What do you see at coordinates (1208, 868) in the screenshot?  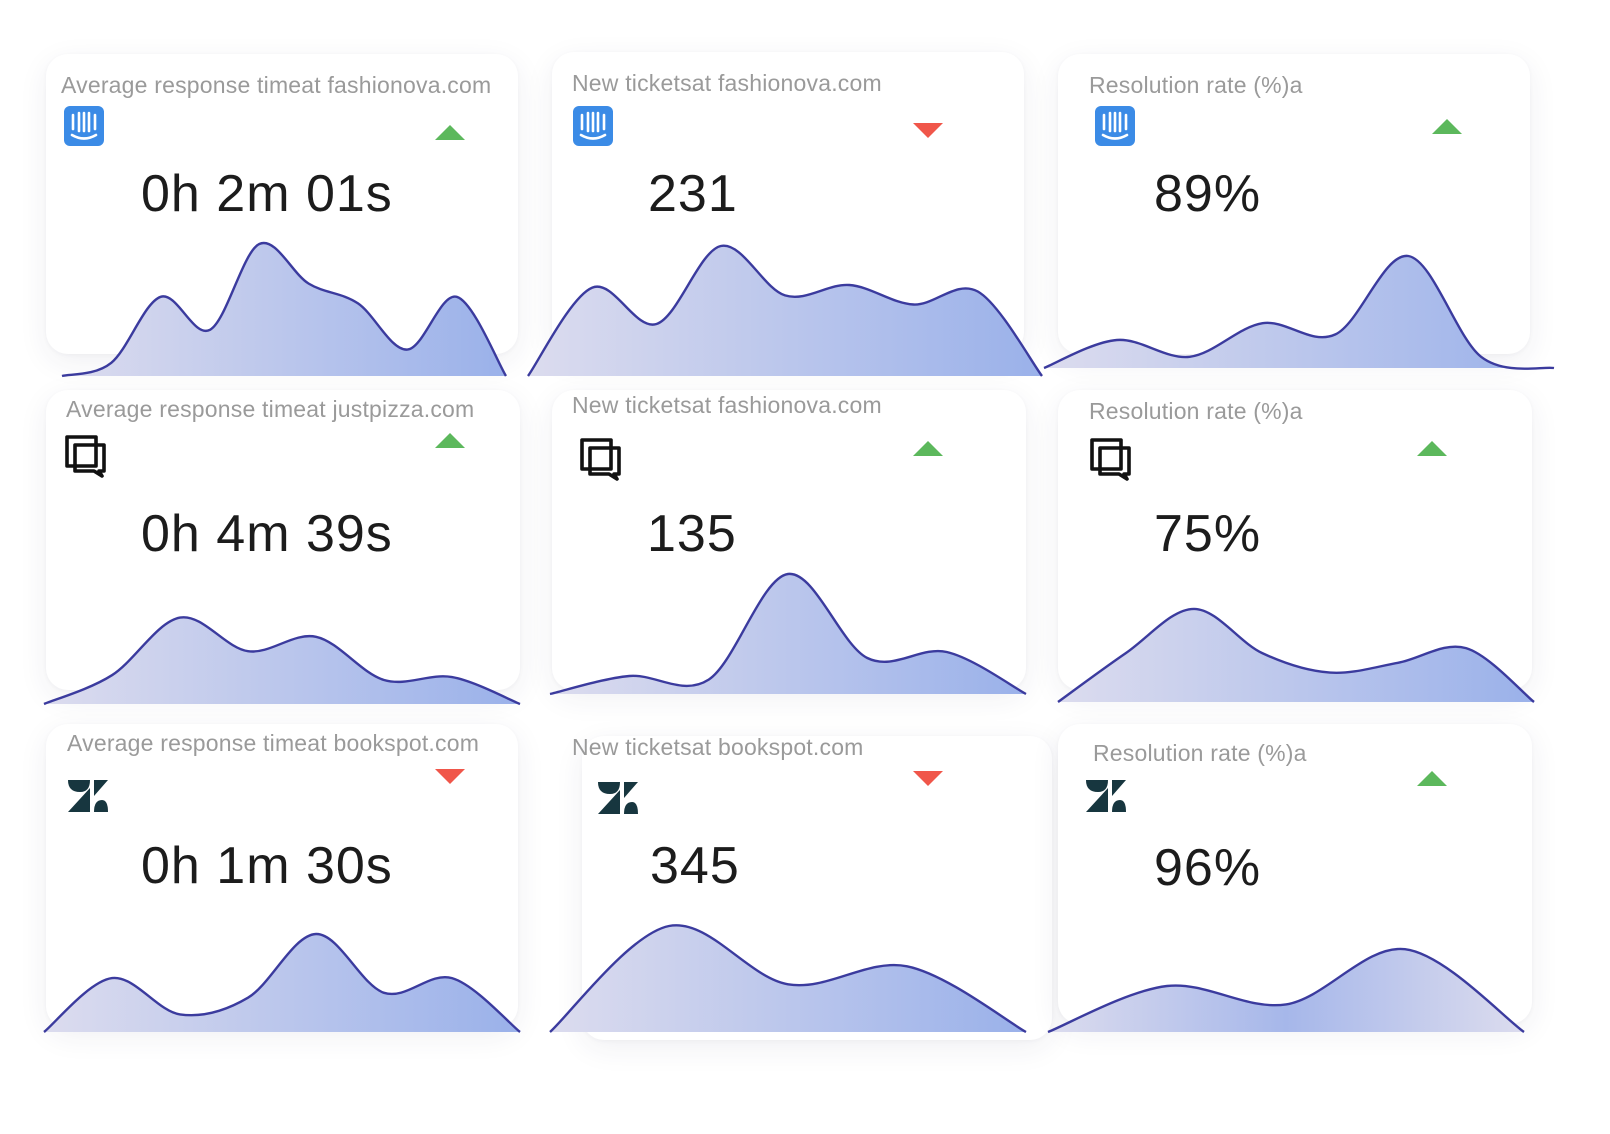 I see `metric-value: 96%` at bounding box center [1208, 868].